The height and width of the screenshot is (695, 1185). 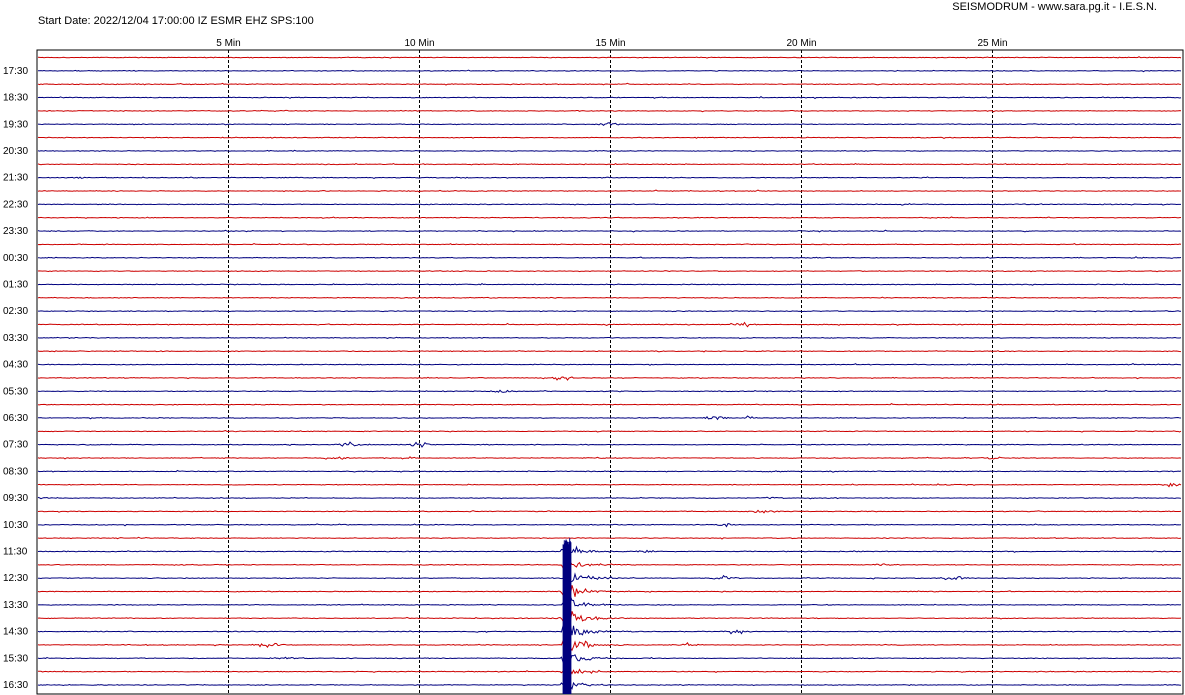 I want to click on row-time-label: 21:30, so click(x=15, y=178).